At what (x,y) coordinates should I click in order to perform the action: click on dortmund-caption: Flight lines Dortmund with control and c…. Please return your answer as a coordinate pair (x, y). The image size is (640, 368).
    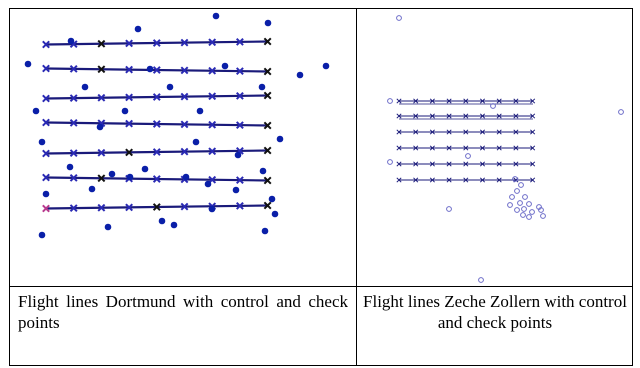
    Looking at the image, I should click on (183, 312).